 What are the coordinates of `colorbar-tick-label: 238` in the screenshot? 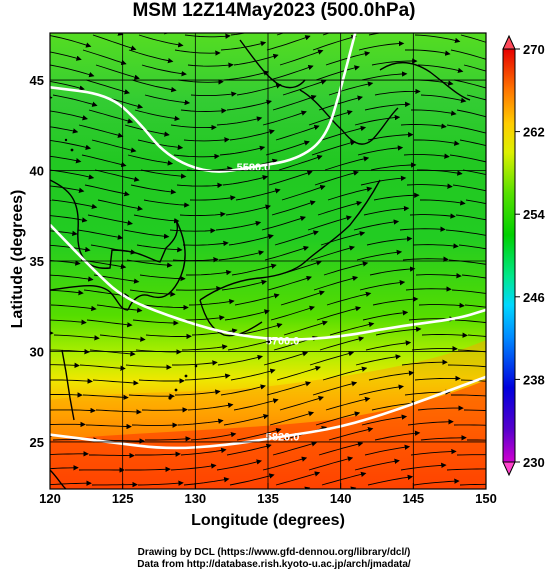 It's located at (534, 379).